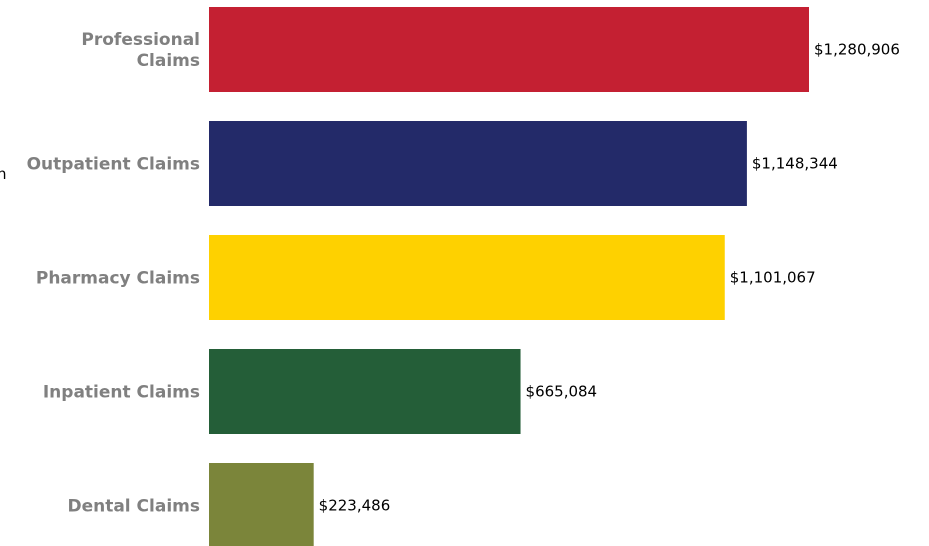 This screenshot has width=929, height=546. What do you see at coordinates (133, 507) in the screenshot?
I see `category-label-4: Dental Claims` at bounding box center [133, 507].